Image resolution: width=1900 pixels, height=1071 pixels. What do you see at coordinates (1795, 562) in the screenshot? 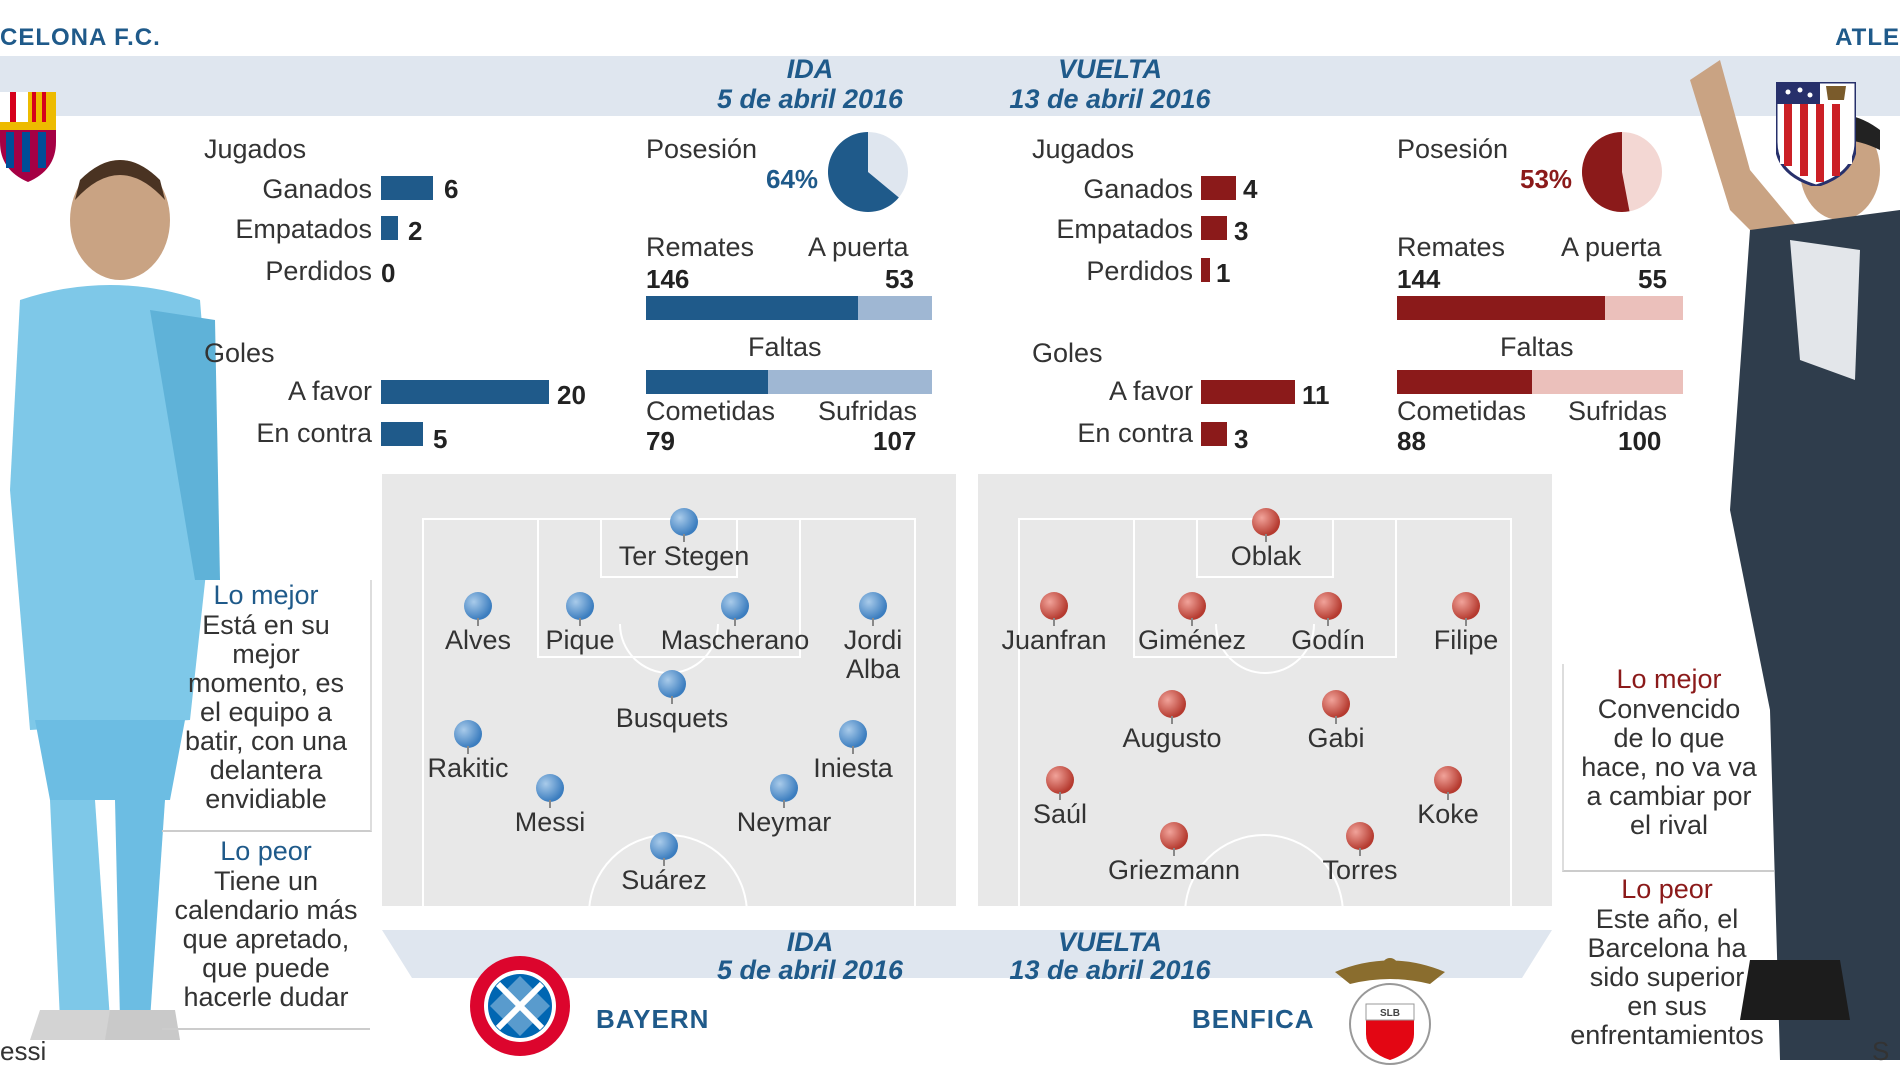
I see `simeone-photo` at bounding box center [1795, 562].